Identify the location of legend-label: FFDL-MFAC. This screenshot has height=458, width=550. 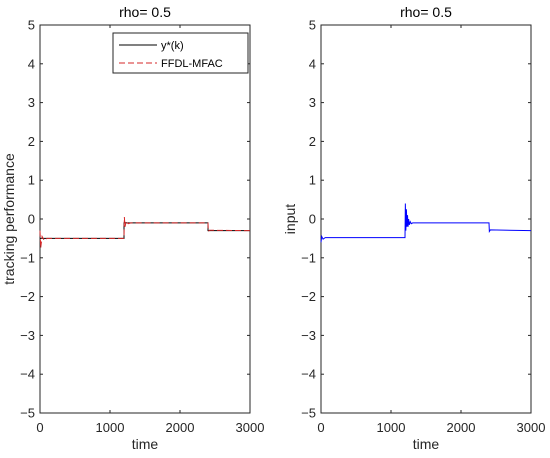
(192, 64).